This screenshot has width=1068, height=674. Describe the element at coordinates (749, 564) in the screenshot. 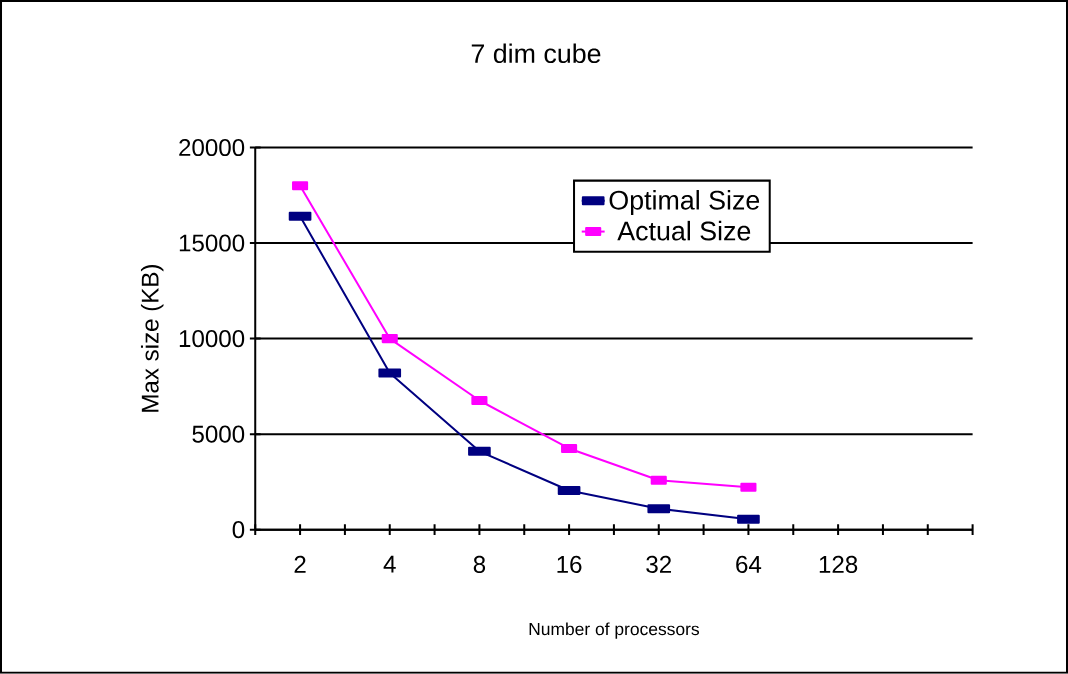

I see `x-tick-label: 64` at that location.